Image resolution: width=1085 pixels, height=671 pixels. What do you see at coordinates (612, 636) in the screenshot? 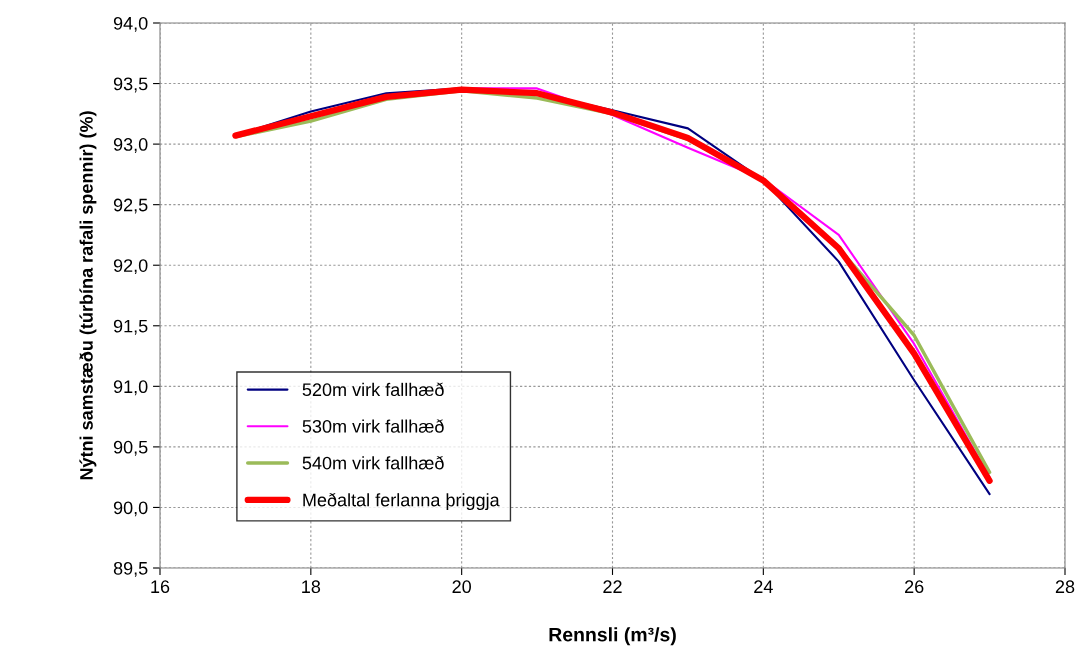
I see `x-axis-title: Rennsli (m³/s)` at bounding box center [612, 636].